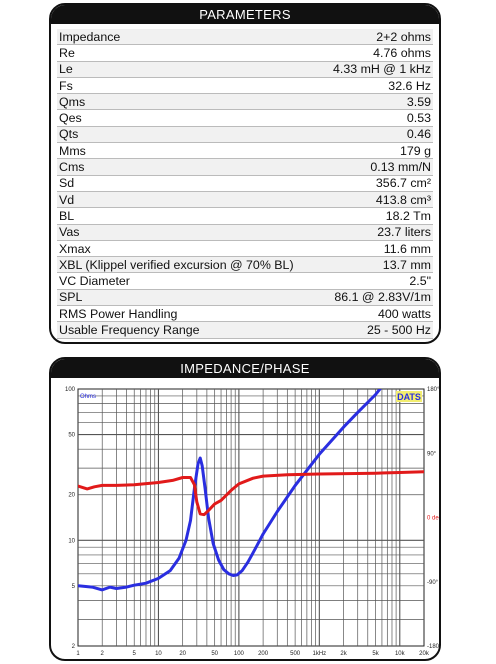 This screenshot has width=496, height=664. What do you see at coordinates (67, 183) in the screenshot?
I see `parameter-label: Sd` at bounding box center [67, 183].